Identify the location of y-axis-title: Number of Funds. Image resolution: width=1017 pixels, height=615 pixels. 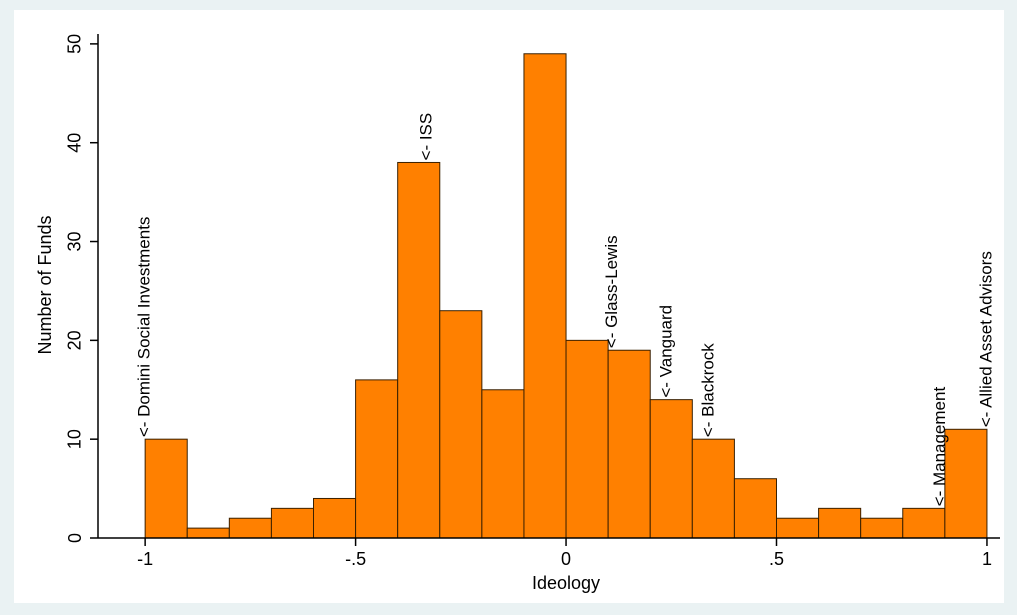
(45, 284).